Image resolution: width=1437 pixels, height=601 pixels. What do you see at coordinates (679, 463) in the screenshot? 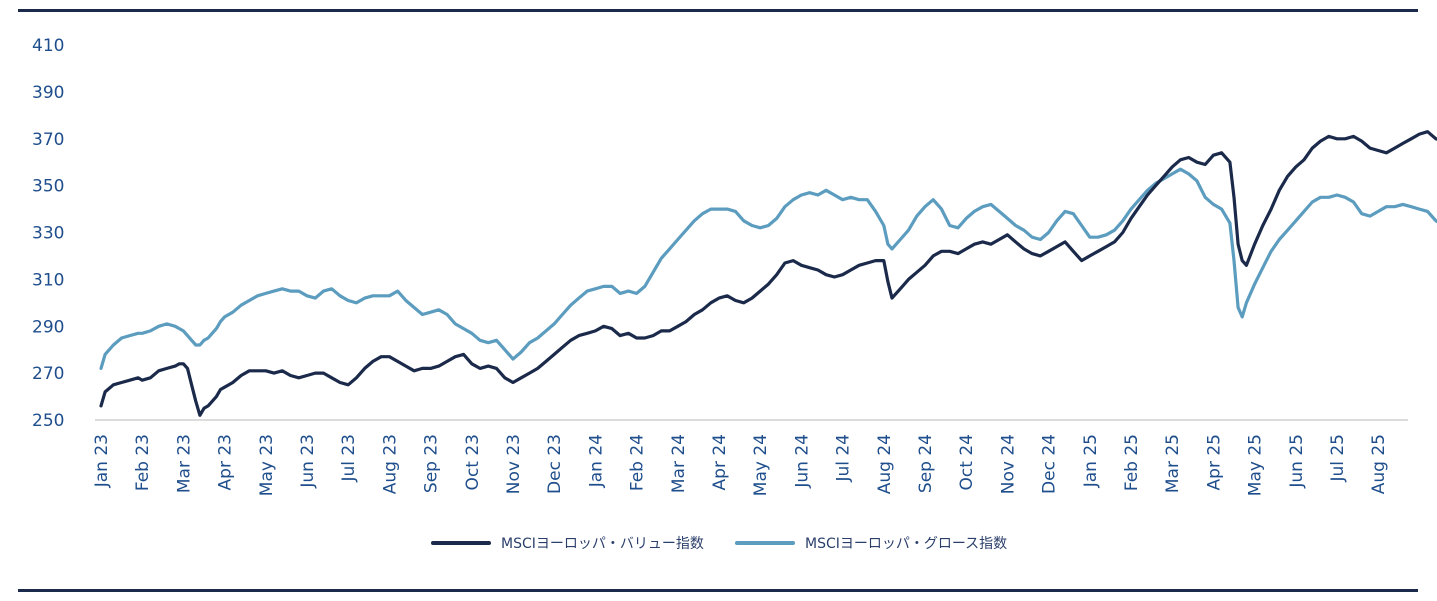
I see `x-tick-label: Mar 24` at bounding box center [679, 463].